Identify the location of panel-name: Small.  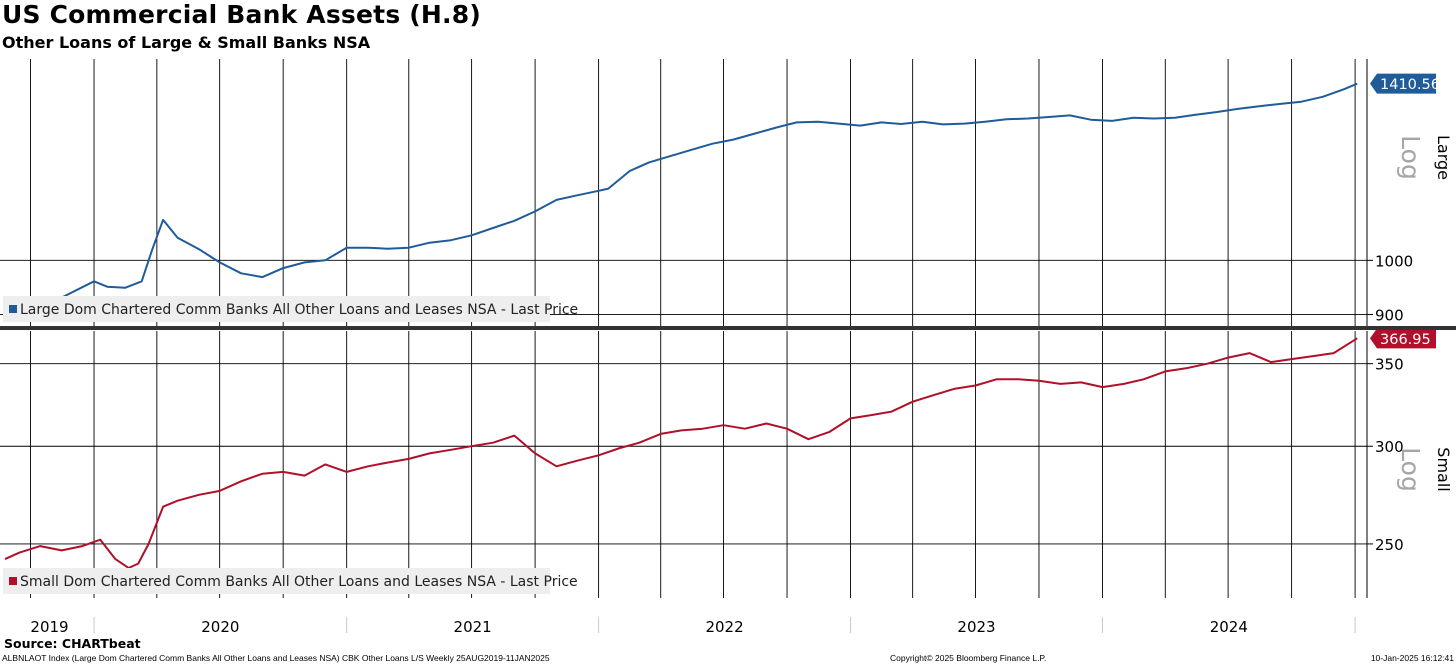
(1443, 469).